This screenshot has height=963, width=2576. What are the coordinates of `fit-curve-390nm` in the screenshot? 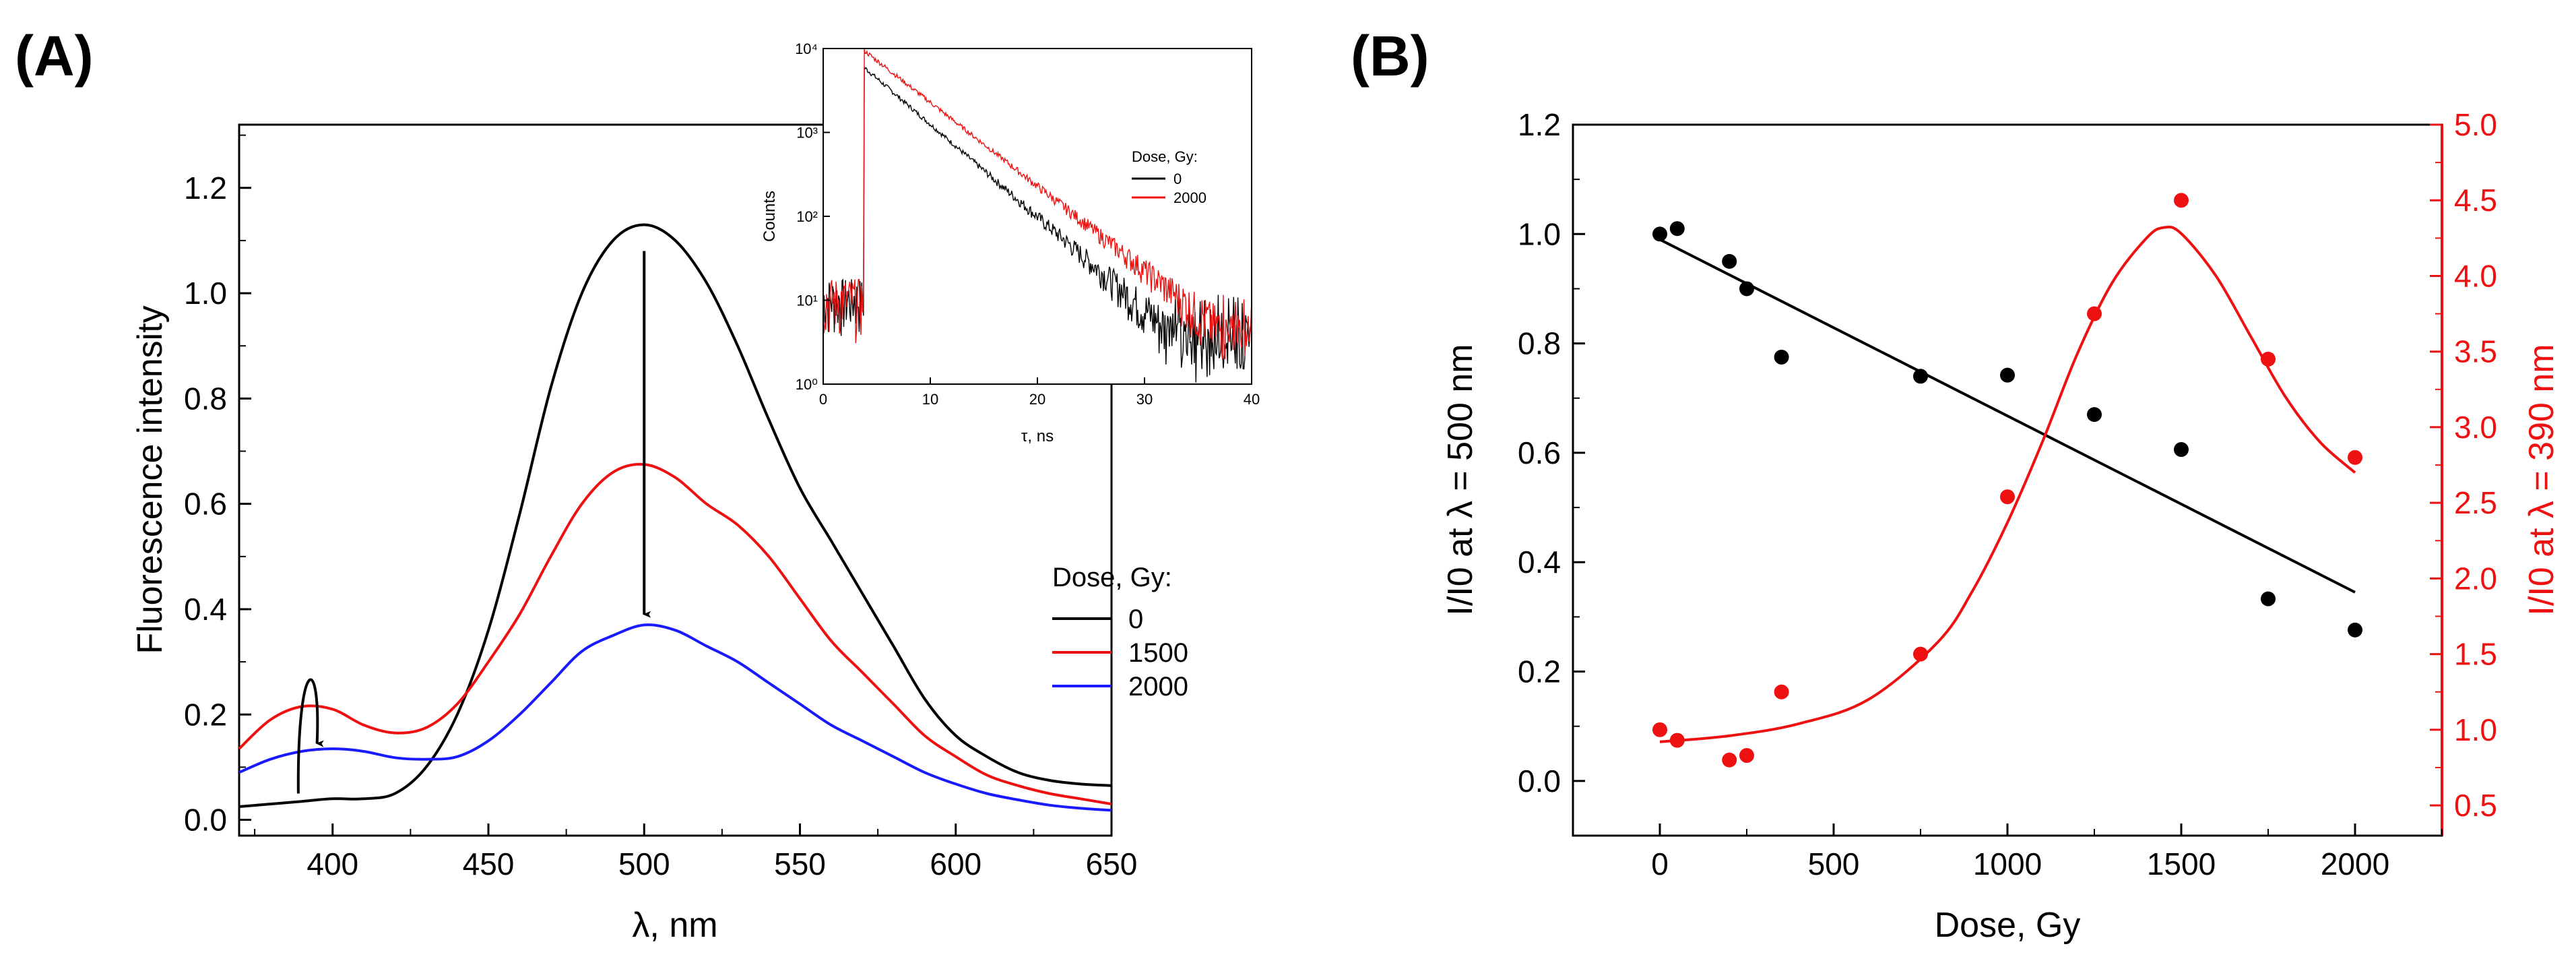 It's located at (2008, 484).